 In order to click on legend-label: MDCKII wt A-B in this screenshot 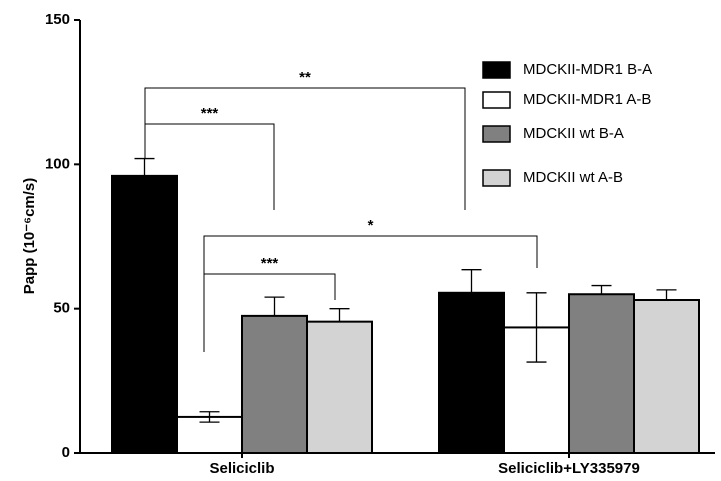, I will do `click(573, 177)`.